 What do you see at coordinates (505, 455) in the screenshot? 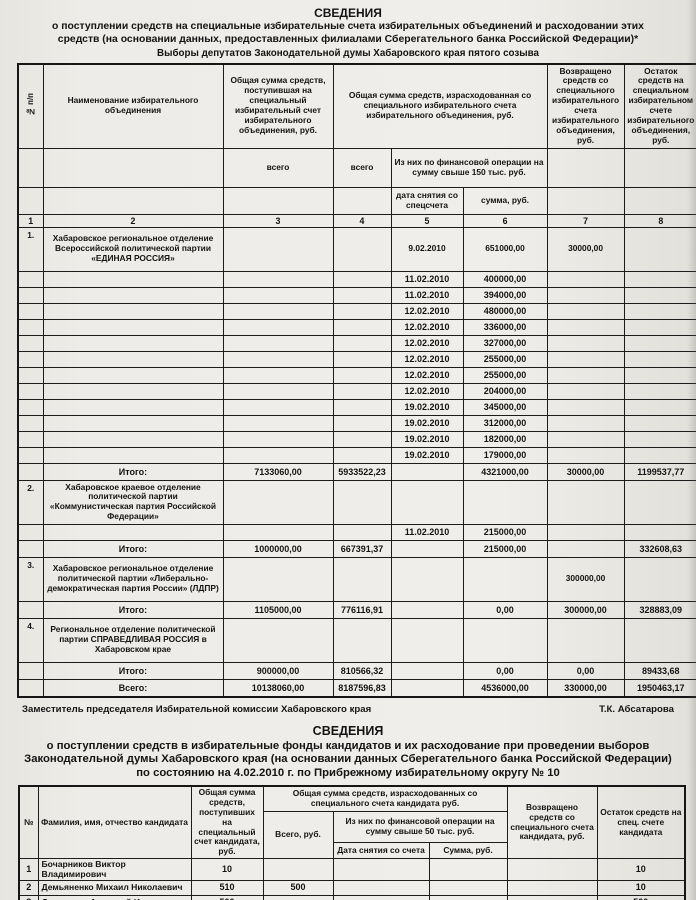
I see `table-cell: 179000,00` at bounding box center [505, 455].